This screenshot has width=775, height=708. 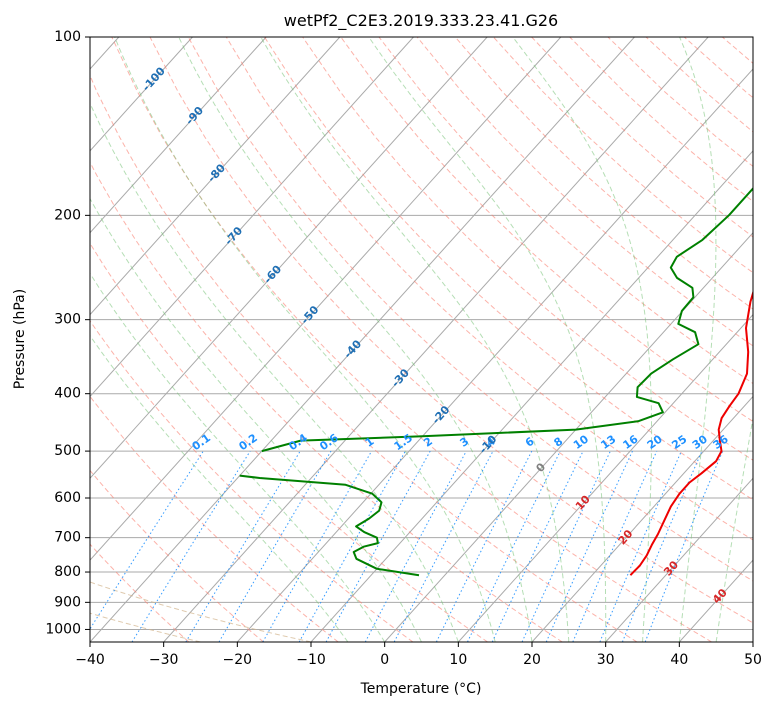 What do you see at coordinates (655, 442) in the screenshot?
I see `mixing-ratio-label: 20` at bounding box center [655, 442].